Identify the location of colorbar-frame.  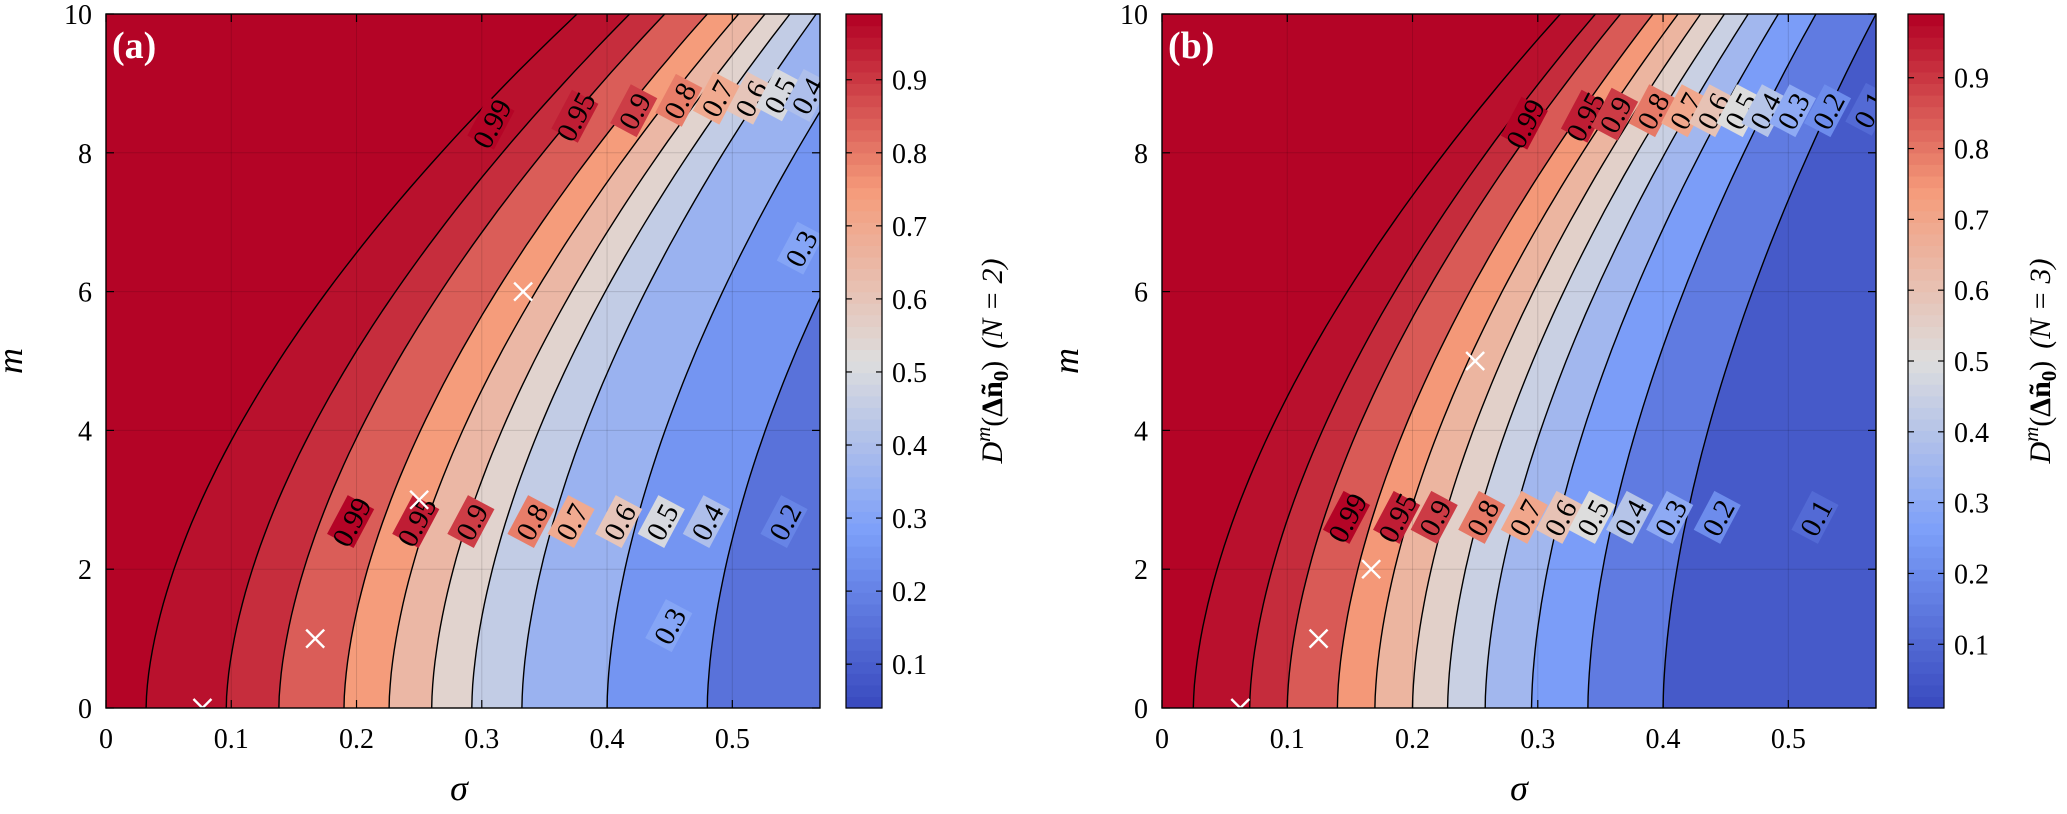
(864, 361).